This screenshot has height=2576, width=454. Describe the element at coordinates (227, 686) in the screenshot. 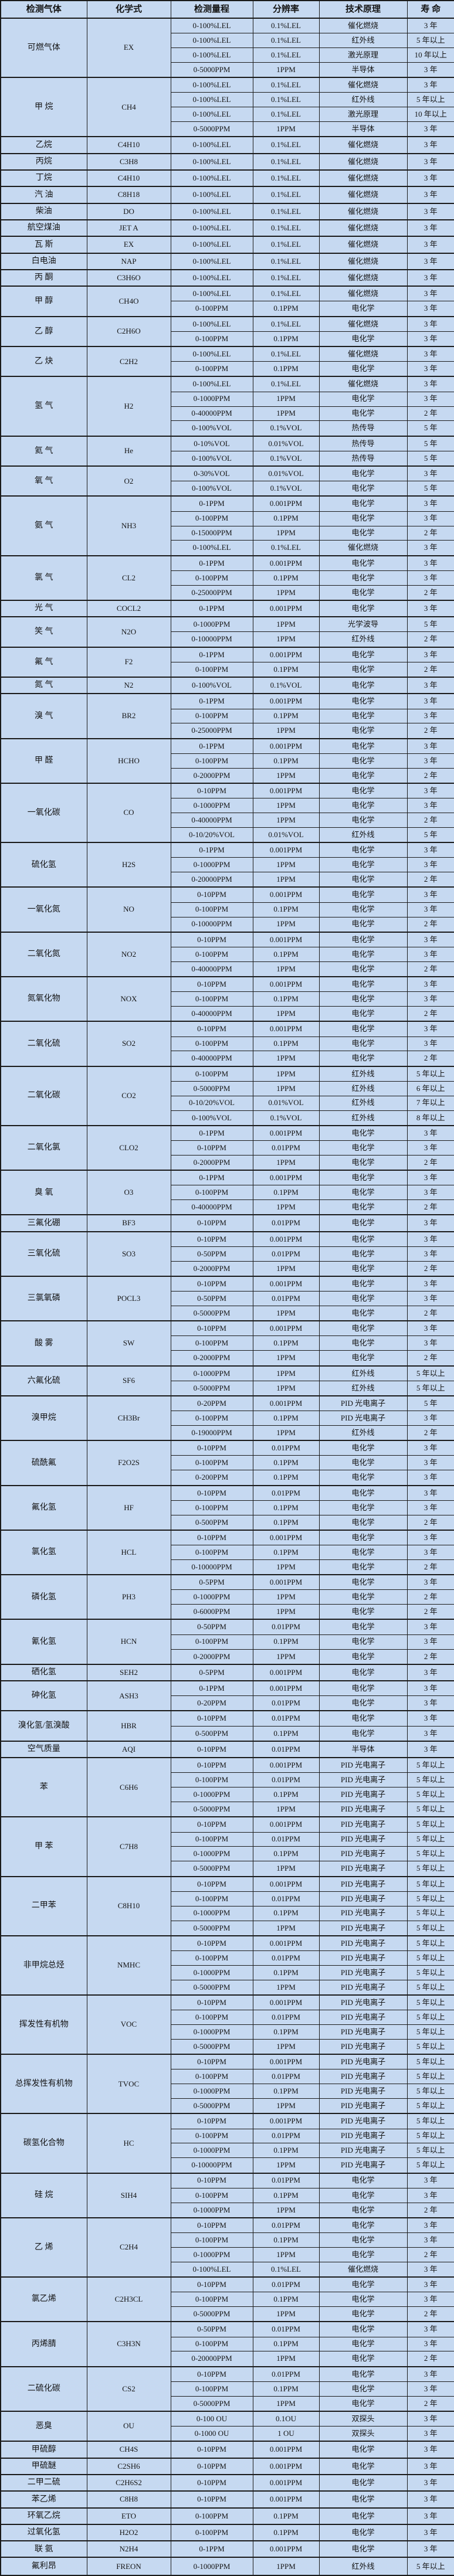

I see `table-row: 氮 气 N2 0-100%VOL 0.1%VOL 电化学 3 年` at that location.